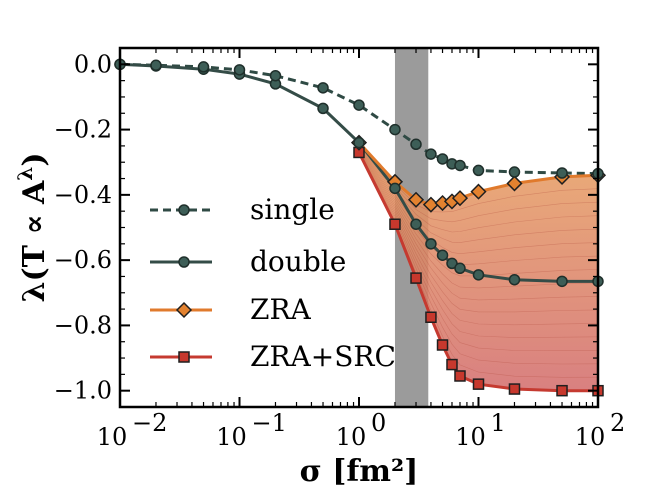 The height and width of the screenshot is (498, 664). I want to click on legend-label-zra-src: ZRA+SRC, so click(323, 356).